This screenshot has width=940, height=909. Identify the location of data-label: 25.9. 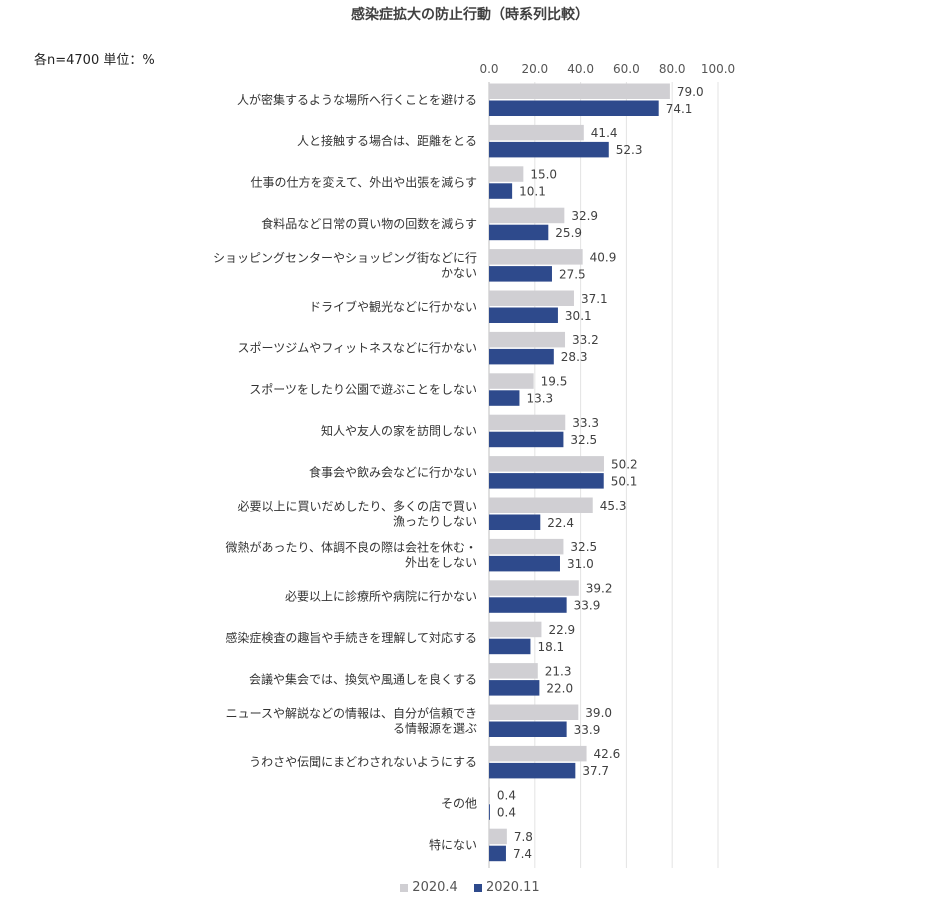
(568, 233).